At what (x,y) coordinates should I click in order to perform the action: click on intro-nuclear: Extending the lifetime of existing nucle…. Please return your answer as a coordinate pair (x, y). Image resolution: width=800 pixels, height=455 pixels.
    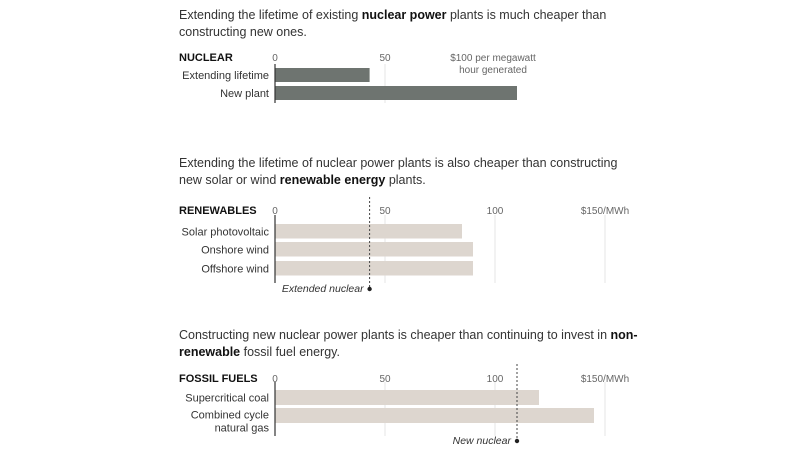
    Looking at the image, I should click on (393, 23).